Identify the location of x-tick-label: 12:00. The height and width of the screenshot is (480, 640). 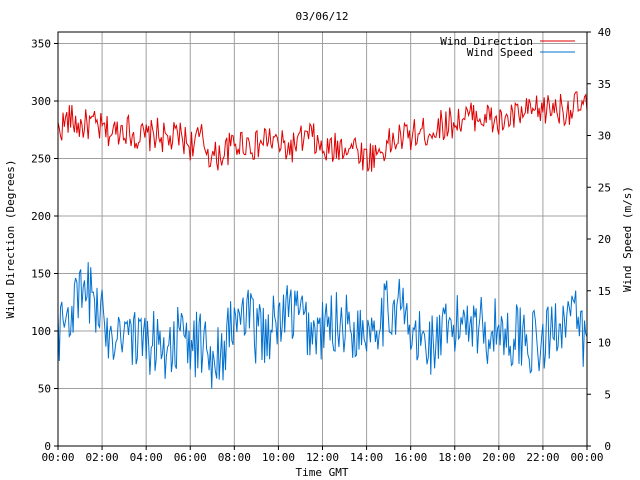
(322, 457).